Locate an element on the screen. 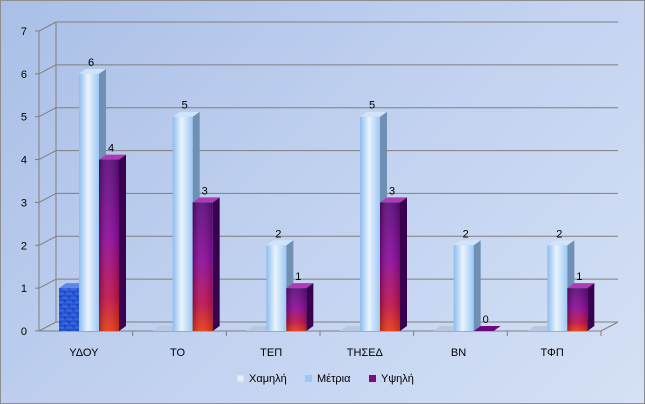  data-label-1-1: 5 is located at coordinates (185, 106).